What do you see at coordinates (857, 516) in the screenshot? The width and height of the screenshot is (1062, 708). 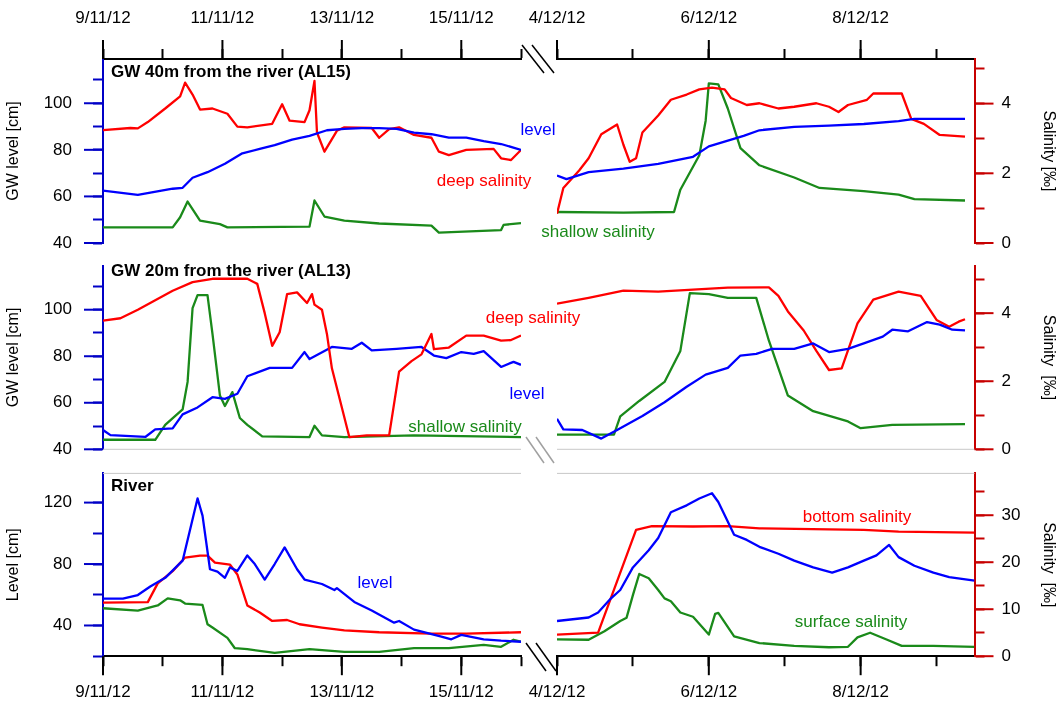 I see `series-label: bottom salinity` at bounding box center [857, 516].